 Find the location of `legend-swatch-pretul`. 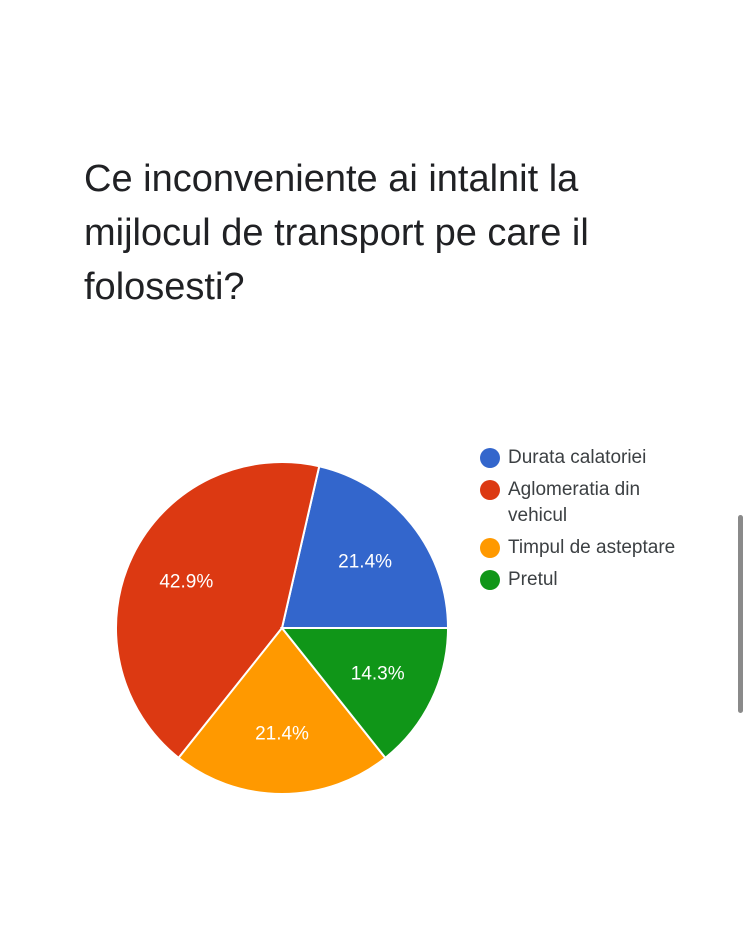

legend-swatch-pretul is located at coordinates (490, 580).